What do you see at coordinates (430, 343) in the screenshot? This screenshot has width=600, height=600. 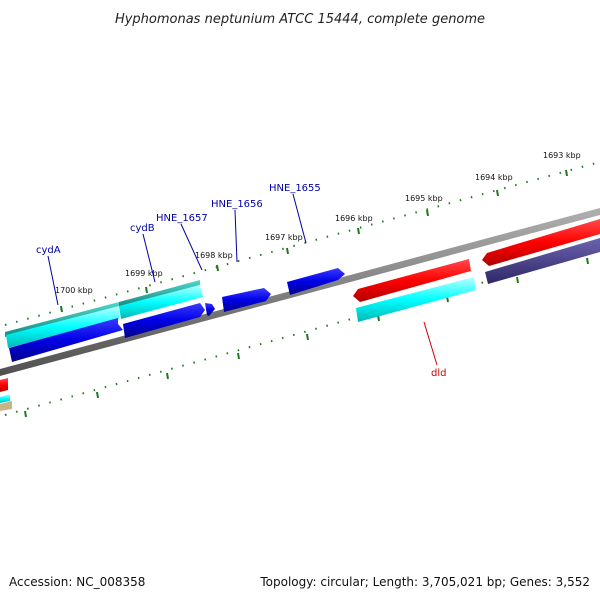 I see `leader-dld` at bounding box center [430, 343].